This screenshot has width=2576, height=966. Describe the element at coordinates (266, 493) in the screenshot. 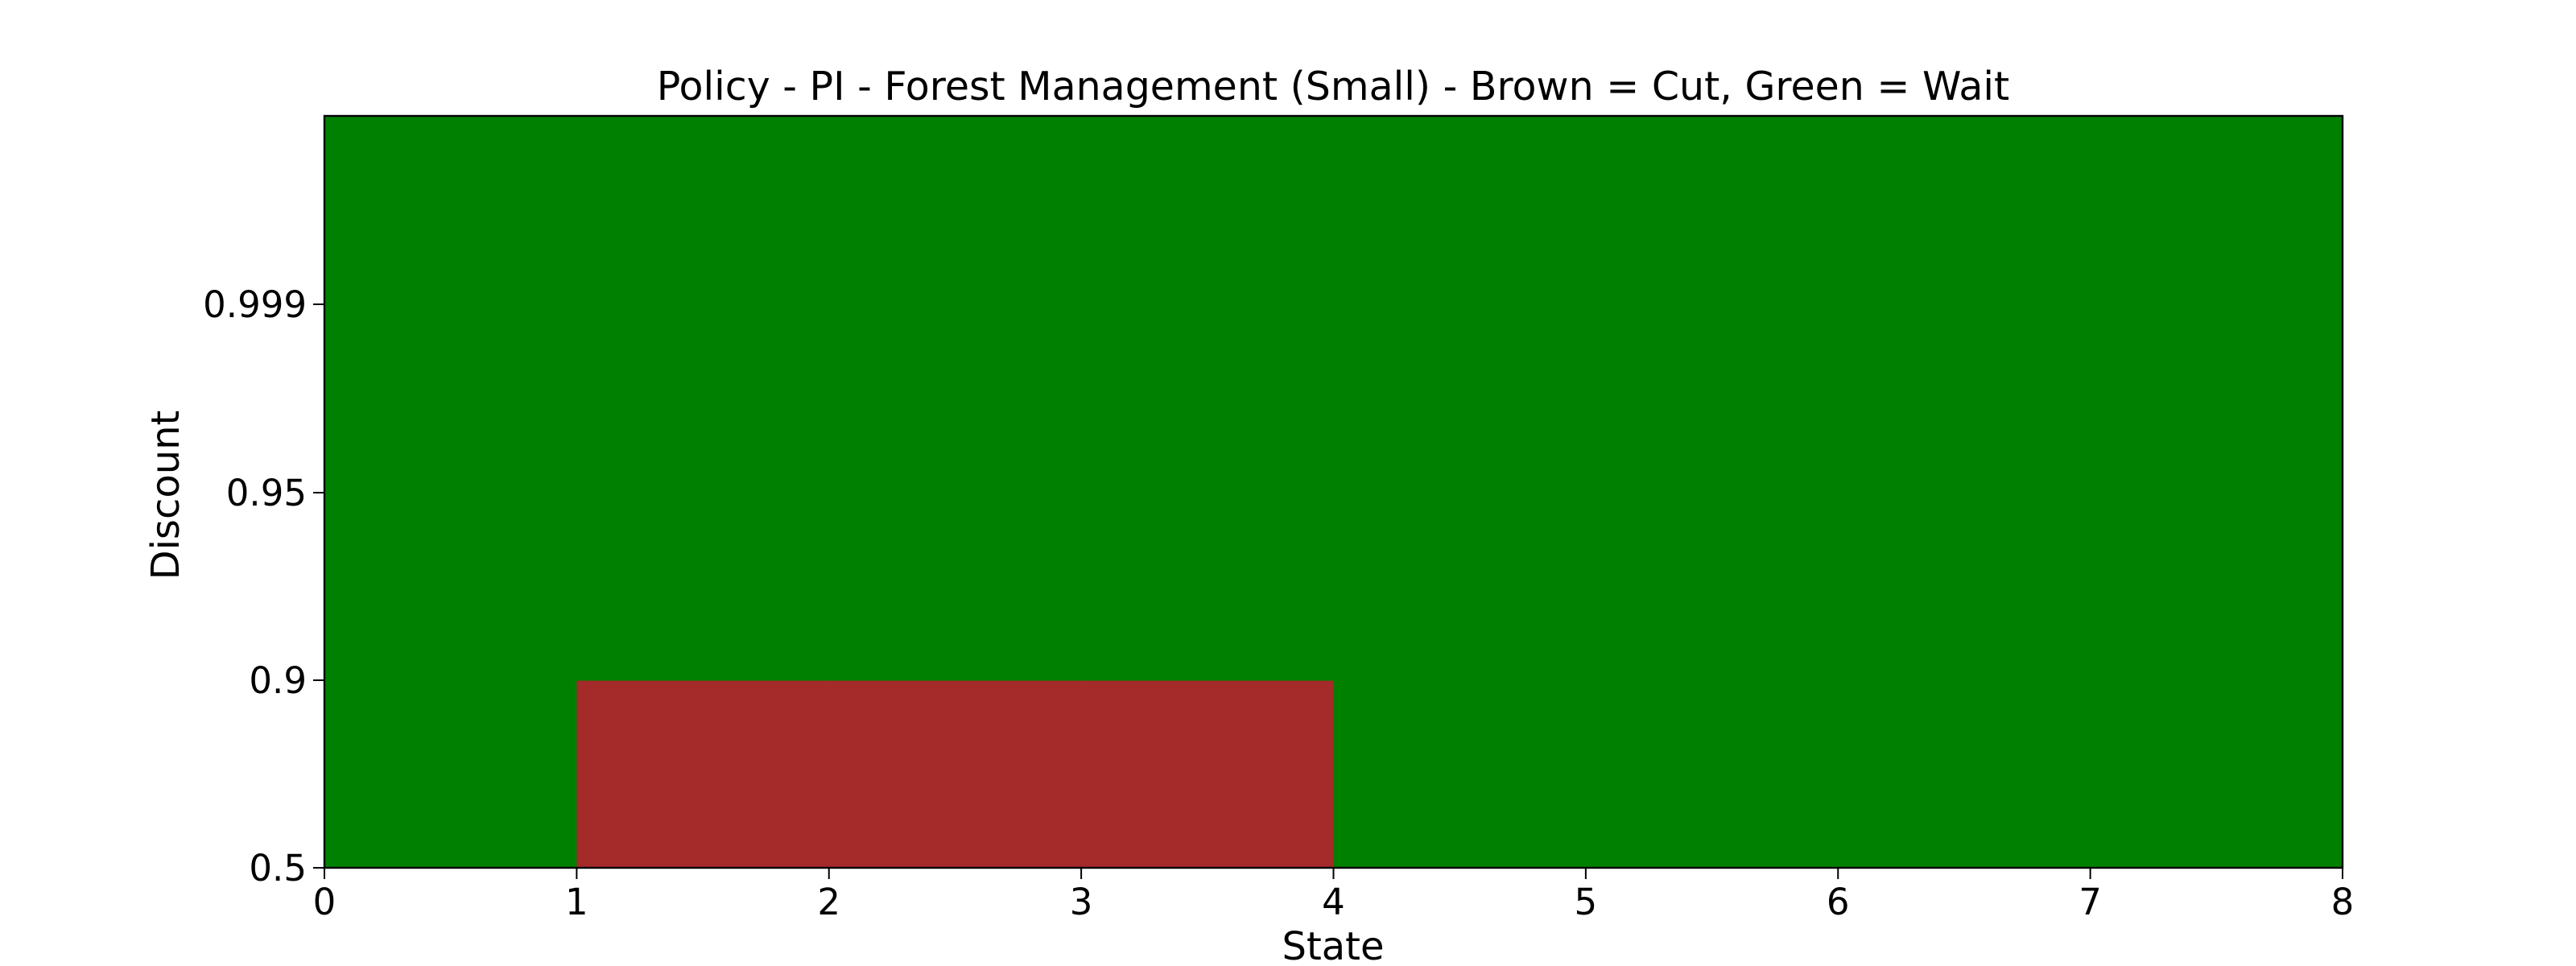

I see `y-tick-label: 0.95` at that location.